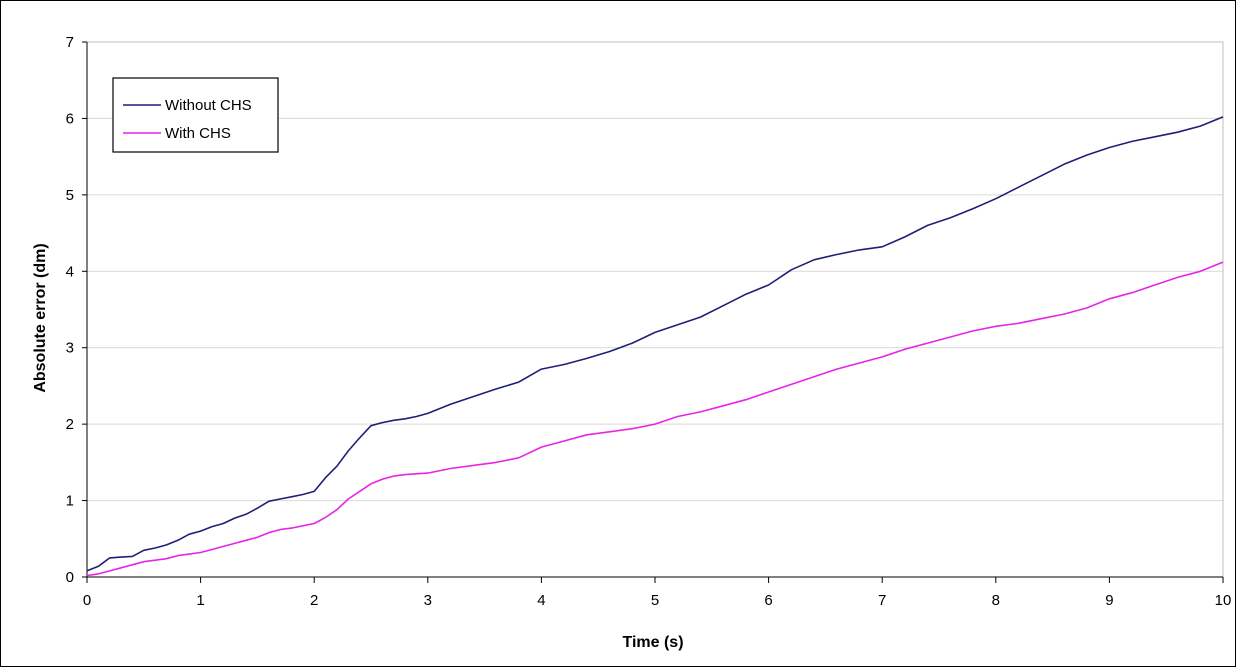 This screenshot has width=1236, height=667. Describe the element at coordinates (655, 600) in the screenshot. I see `x-tick-label-5: 5` at that location.